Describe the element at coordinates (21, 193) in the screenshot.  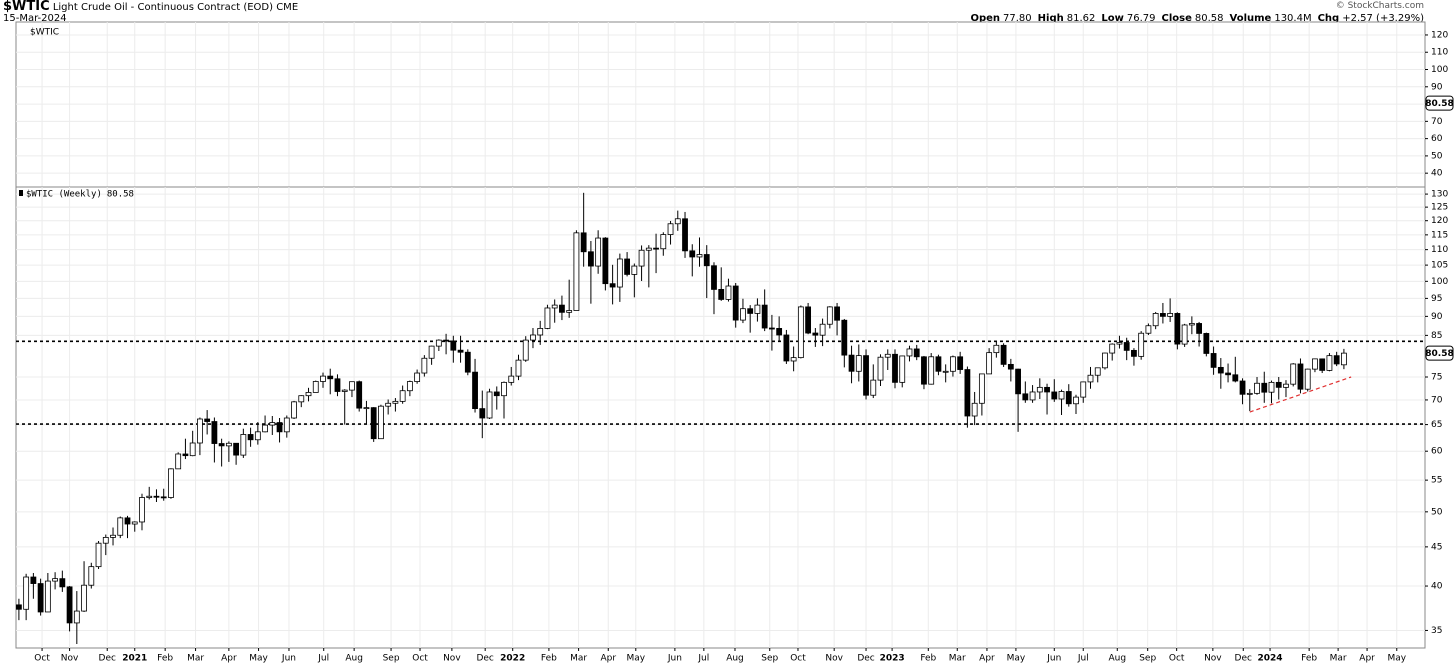
I see `legend-icon` at that location.